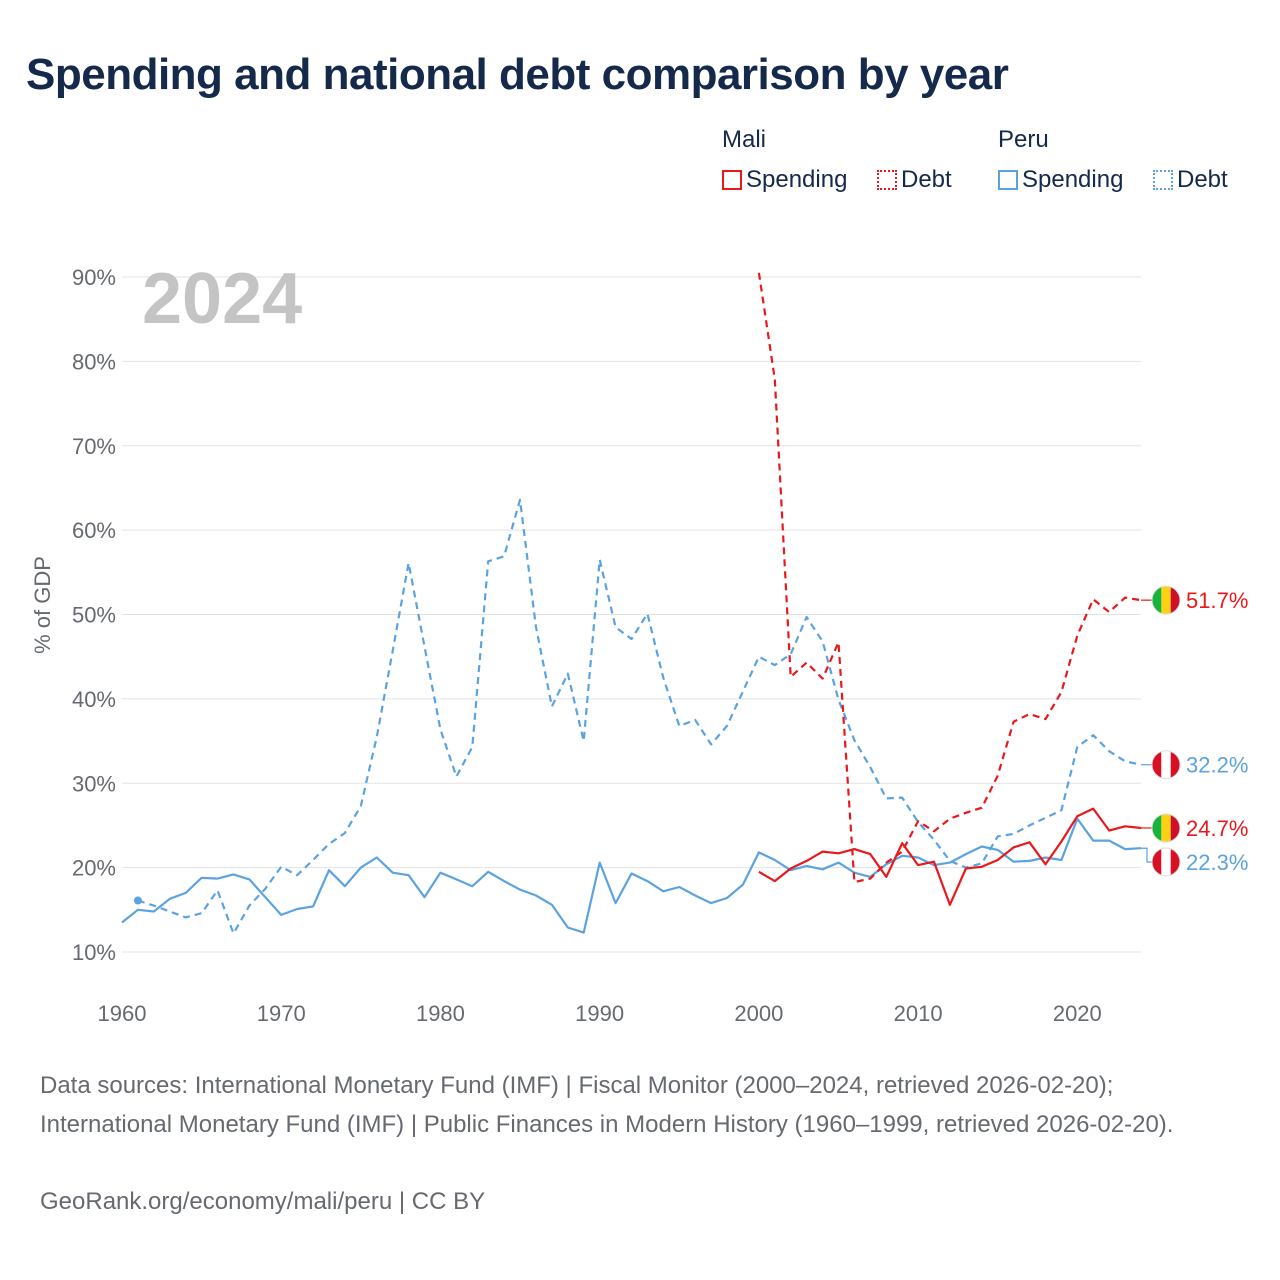  I want to click on x-axis-ticks: 1960 1970 1980 1990 2000 2010 2020, so click(600, 1013).